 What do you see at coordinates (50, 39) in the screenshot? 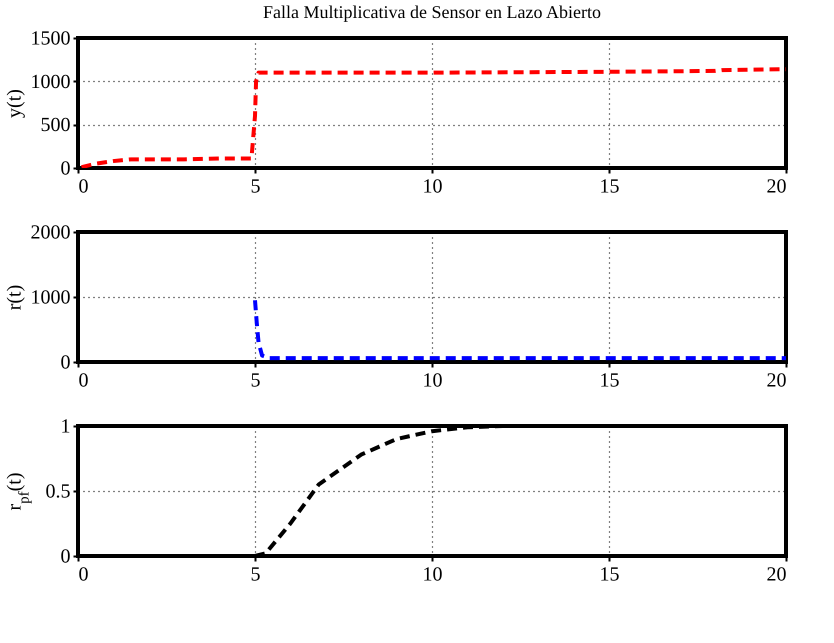
I see `y-tick-label: 1500` at bounding box center [50, 39].